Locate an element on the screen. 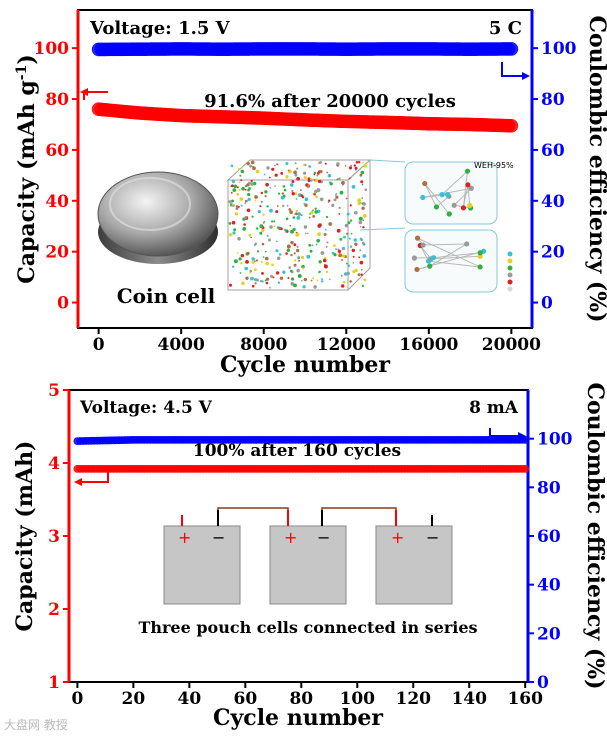  coin-top is located at coordinates (158, 214).